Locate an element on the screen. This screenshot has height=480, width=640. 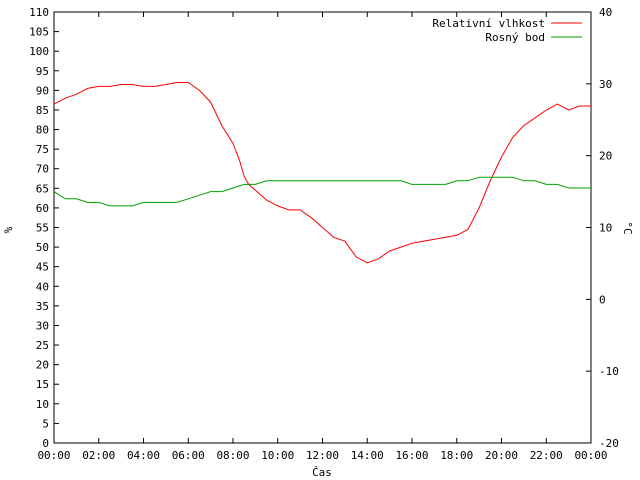
y-left-tick-label: 40 is located at coordinates (42, 286).